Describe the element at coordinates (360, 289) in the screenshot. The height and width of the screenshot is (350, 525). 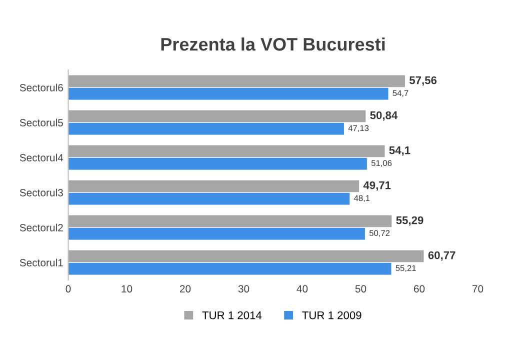
I see `x-tick-label: 50` at that location.